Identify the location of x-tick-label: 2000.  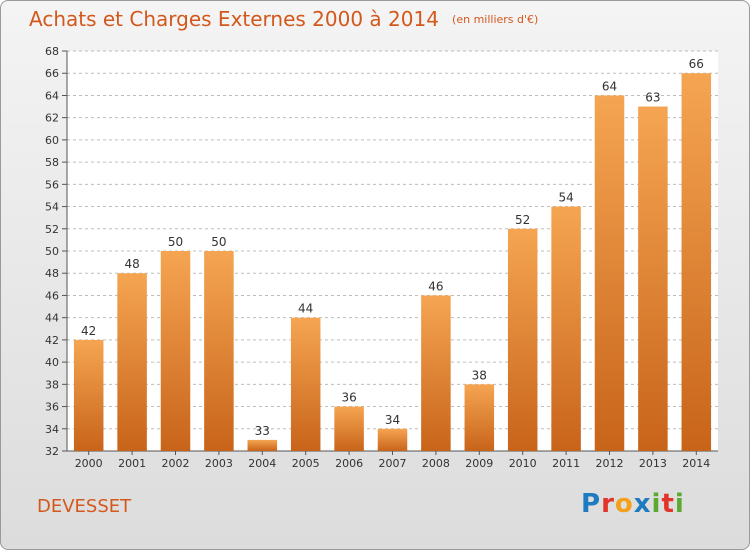
(89, 463).